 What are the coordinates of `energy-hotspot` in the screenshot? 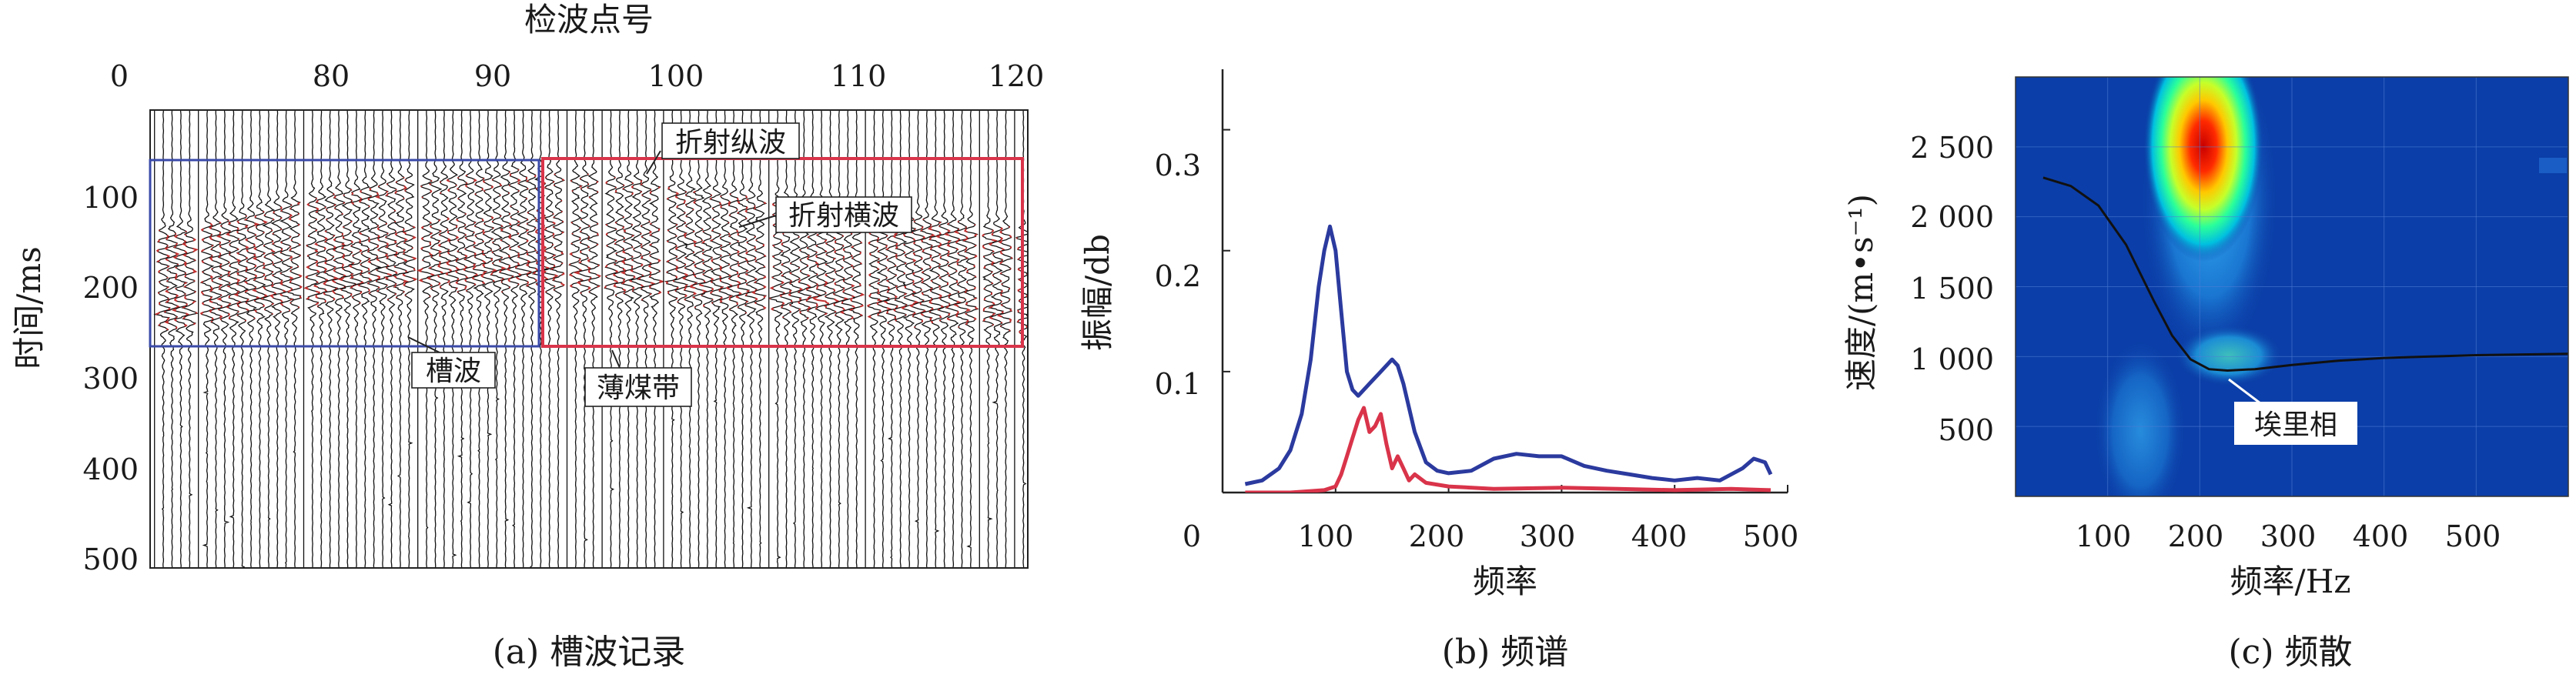 It's located at (2203, 169).